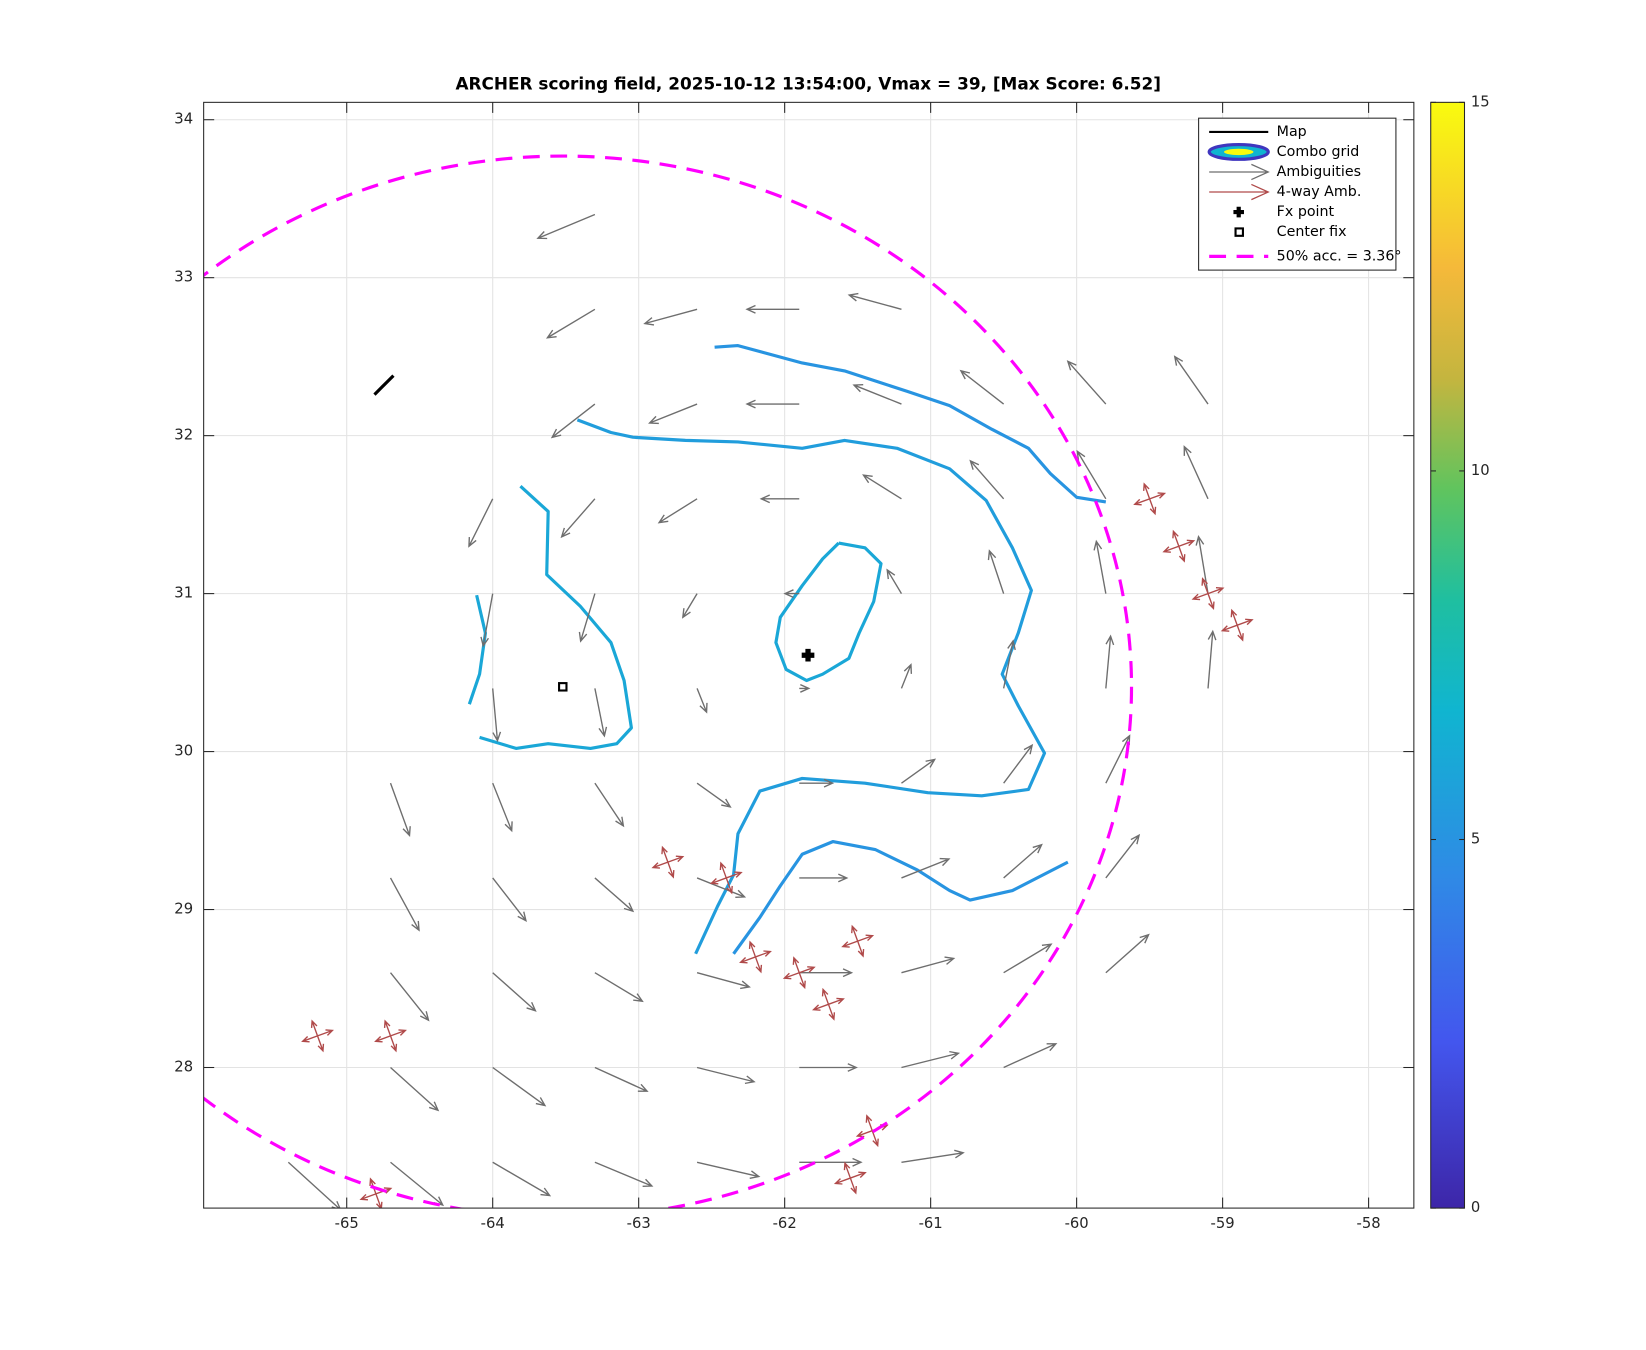 This screenshot has height=1350, width=1646. I want to click on colorbar-scale, so click(1448, 655).